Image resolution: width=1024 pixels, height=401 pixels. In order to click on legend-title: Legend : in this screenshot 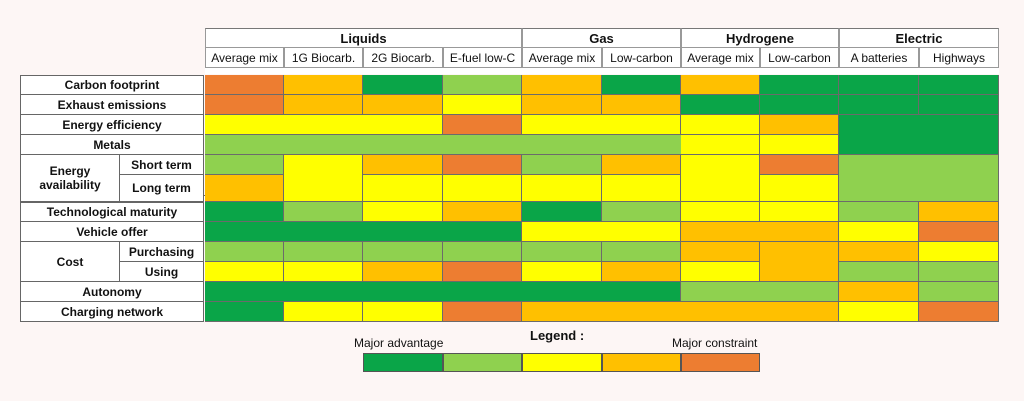, I will do `click(557, 335)`.